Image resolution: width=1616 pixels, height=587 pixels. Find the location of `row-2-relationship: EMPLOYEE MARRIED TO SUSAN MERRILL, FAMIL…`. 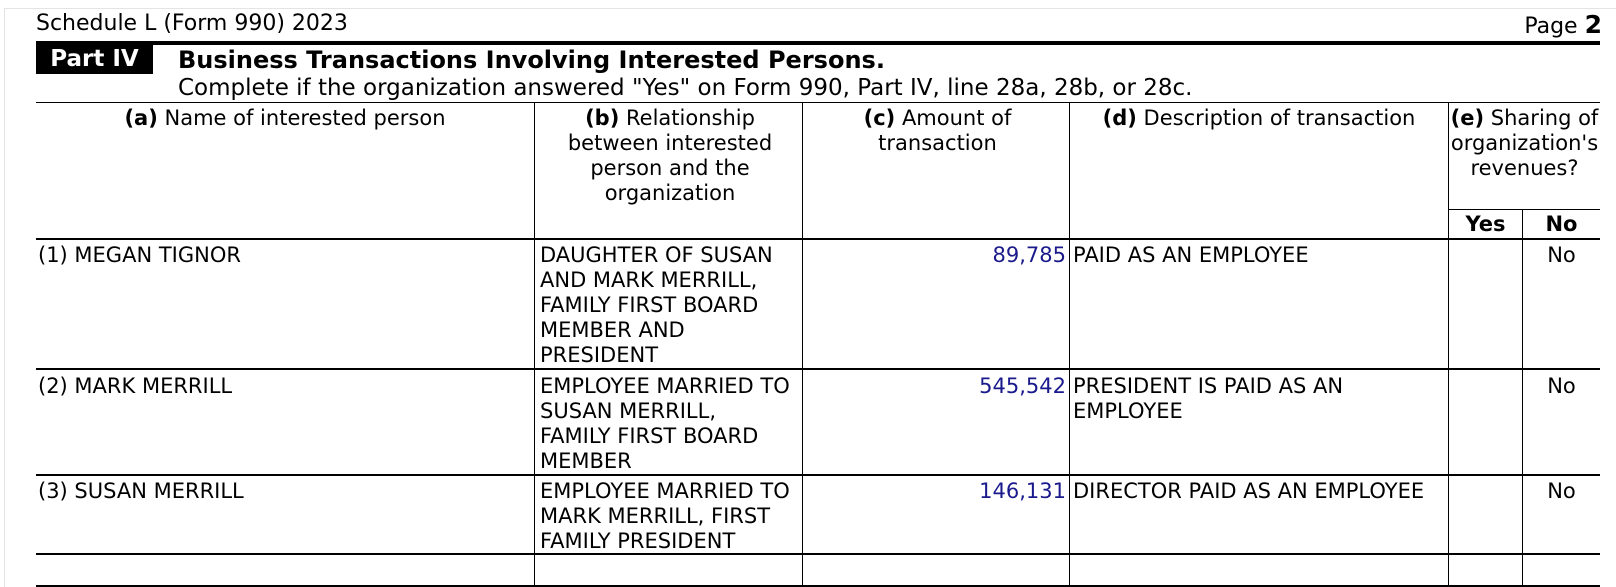

row-2-relationship: EMPLOYEE MARRIED TO SUSAN MERRILL, FAMIL… is located at coordinates (665, 423).